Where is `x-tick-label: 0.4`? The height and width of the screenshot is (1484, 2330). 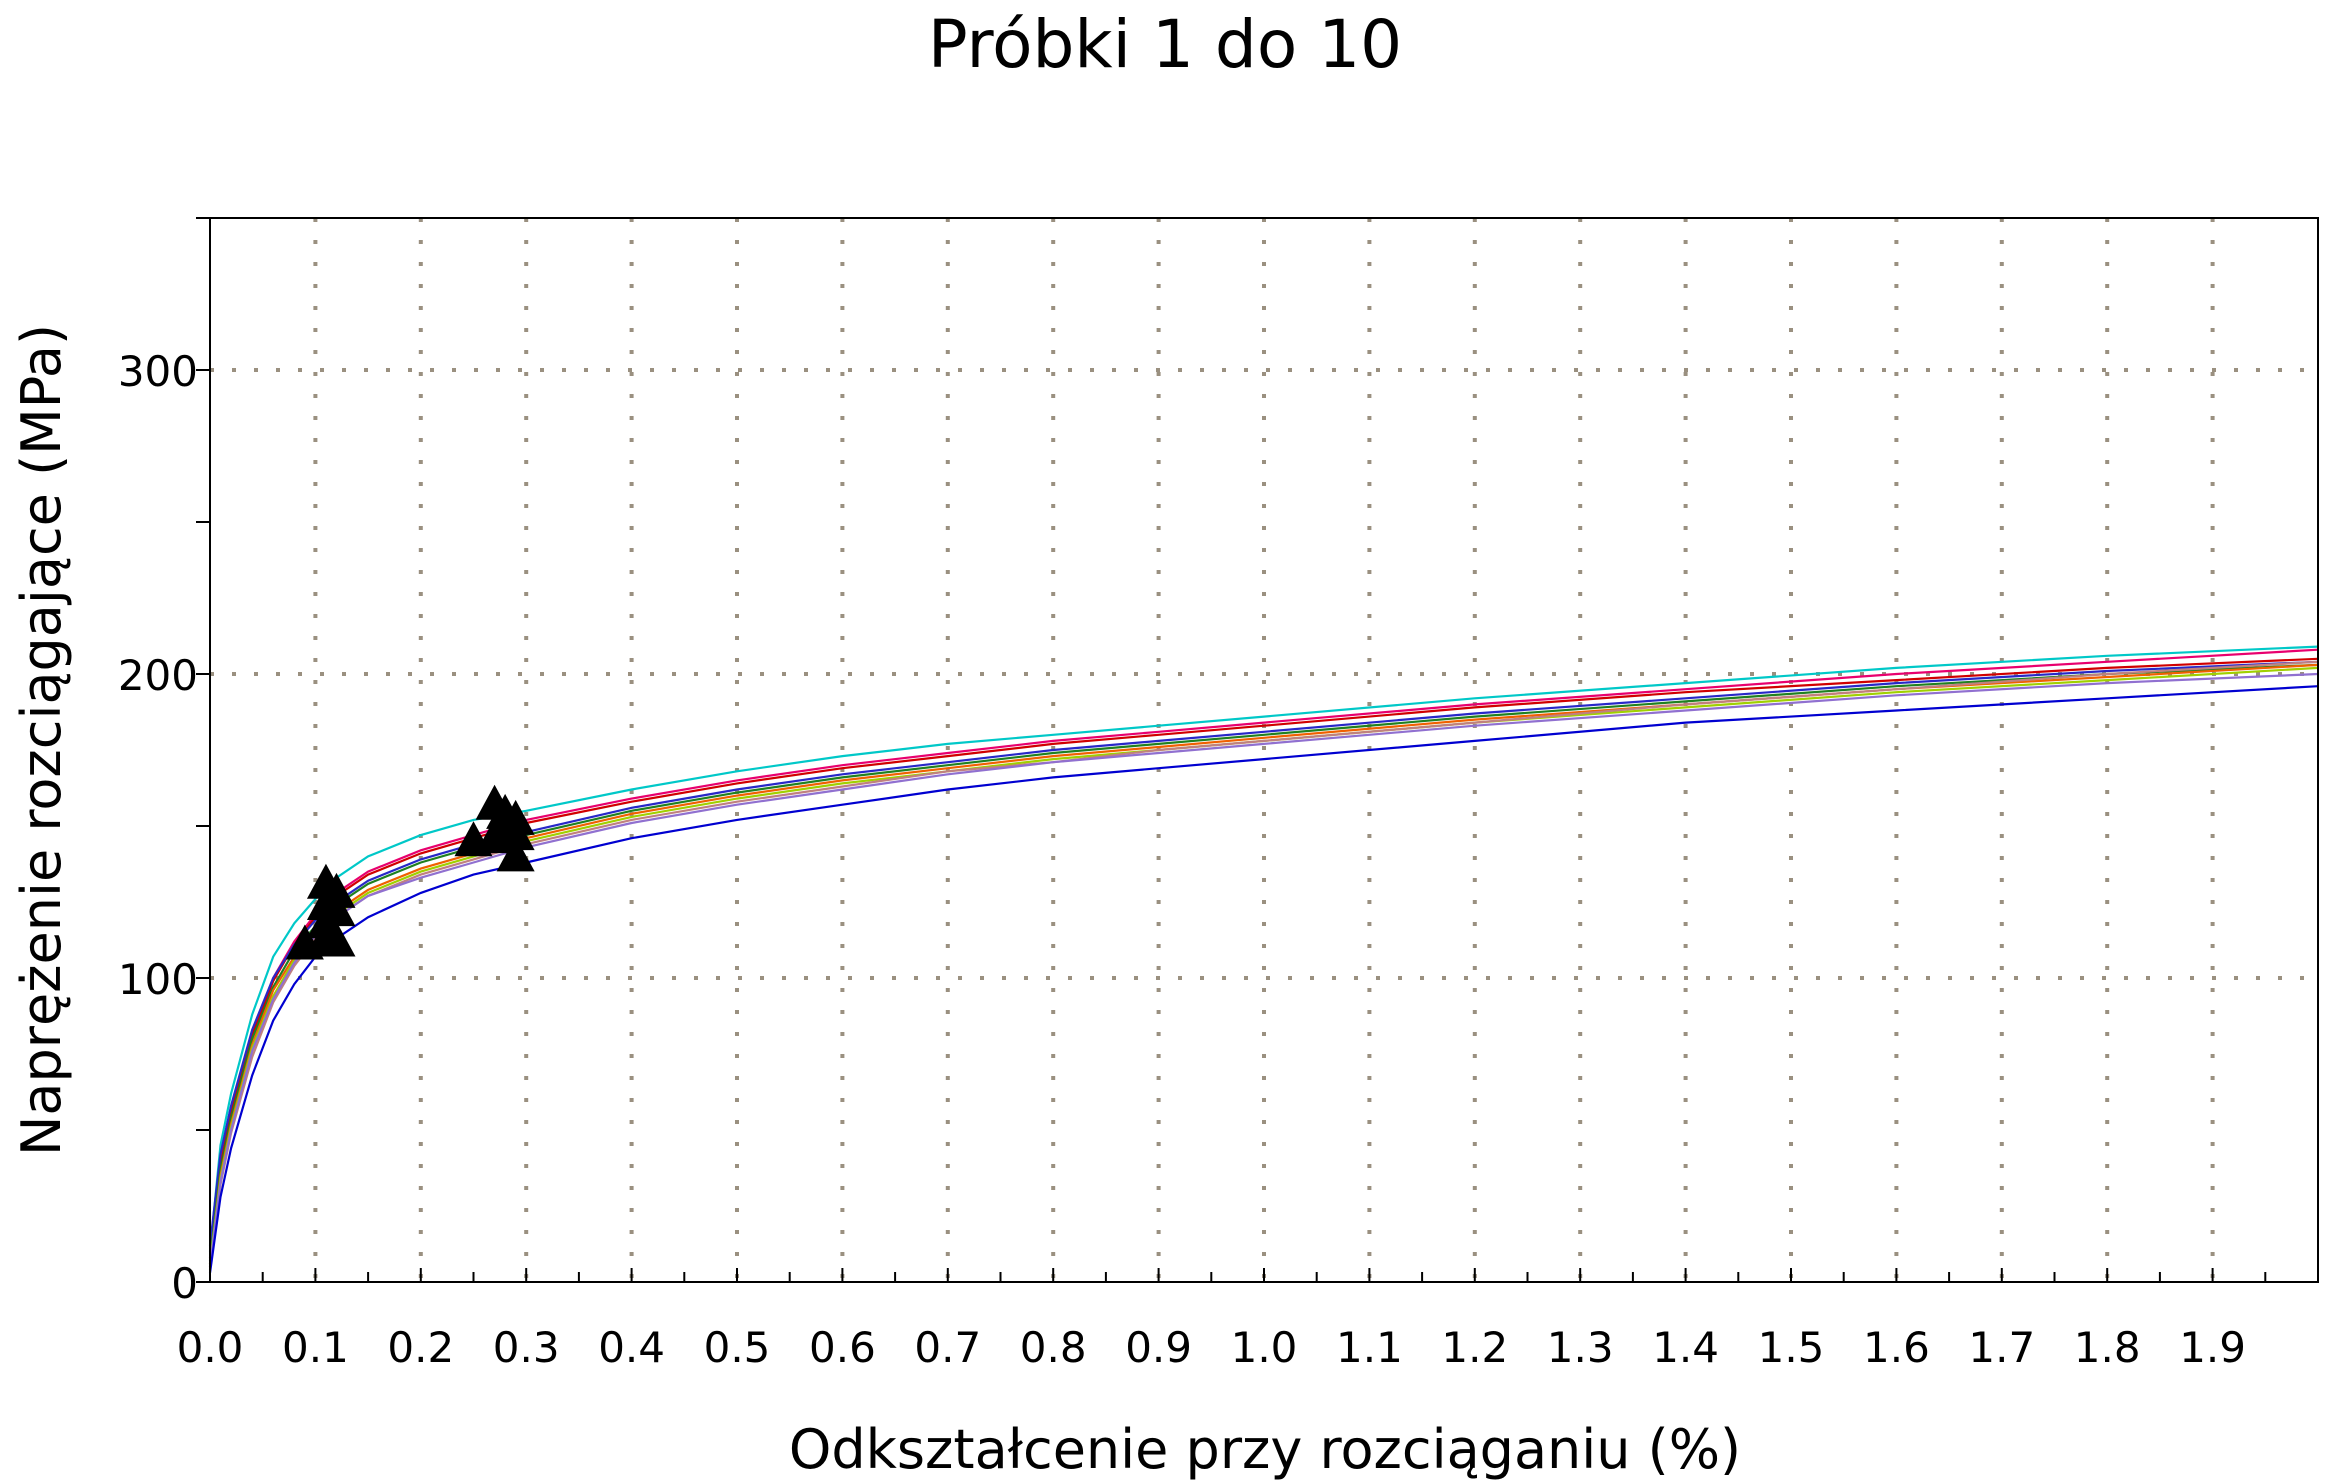 x-tick-label: 0.4 is located at coordinates (631, 1347).